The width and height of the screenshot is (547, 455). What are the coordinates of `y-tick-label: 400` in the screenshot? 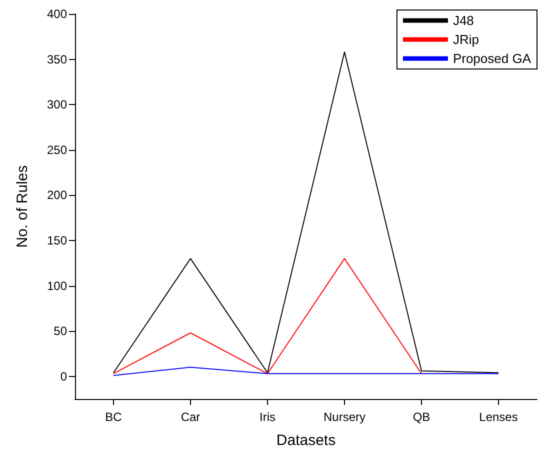 It's located at (57, 14).